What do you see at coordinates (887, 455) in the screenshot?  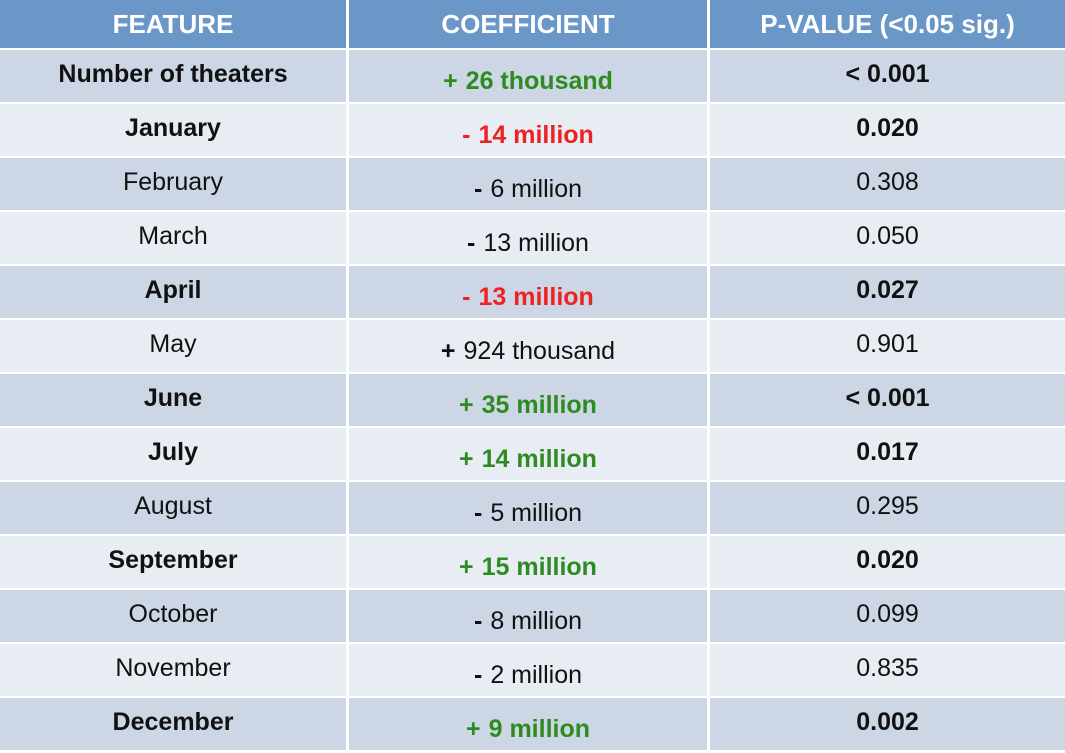 I see `pvalue-cell: 0.017` at bounding box center [887, 455].